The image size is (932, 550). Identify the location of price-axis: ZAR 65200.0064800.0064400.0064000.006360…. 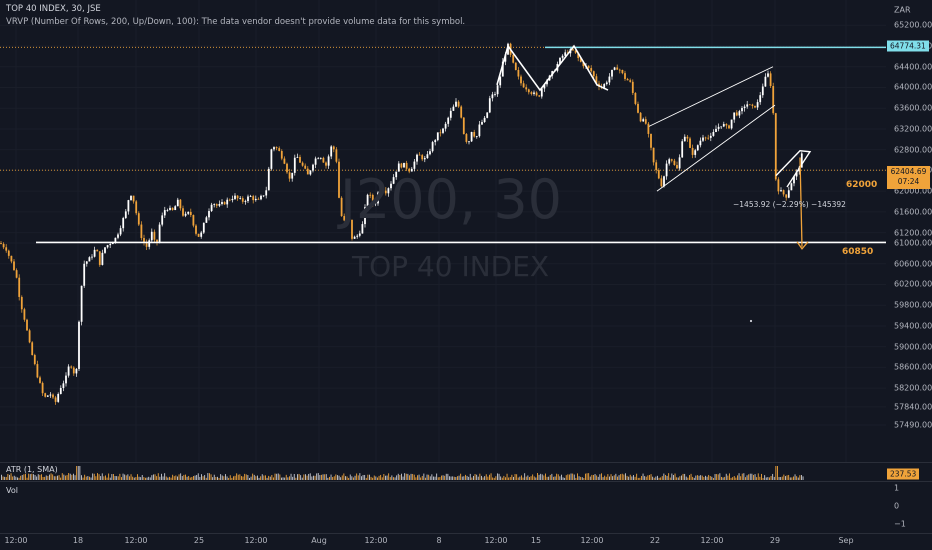
(909, 231).